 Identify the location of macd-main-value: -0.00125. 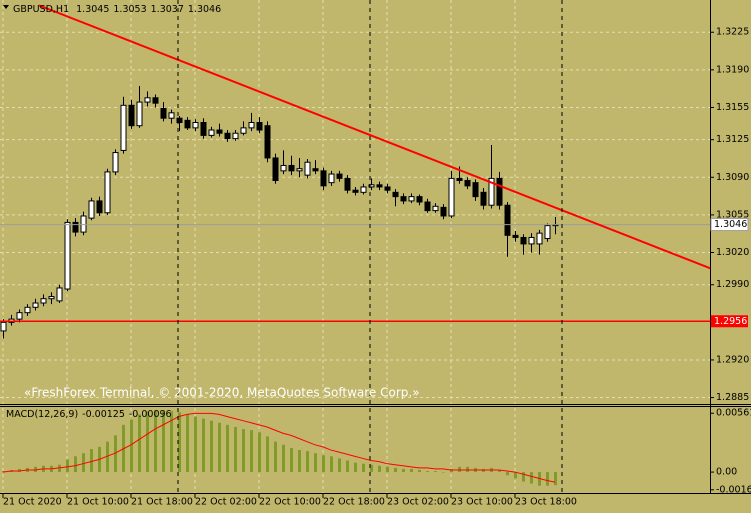
(103, 414).